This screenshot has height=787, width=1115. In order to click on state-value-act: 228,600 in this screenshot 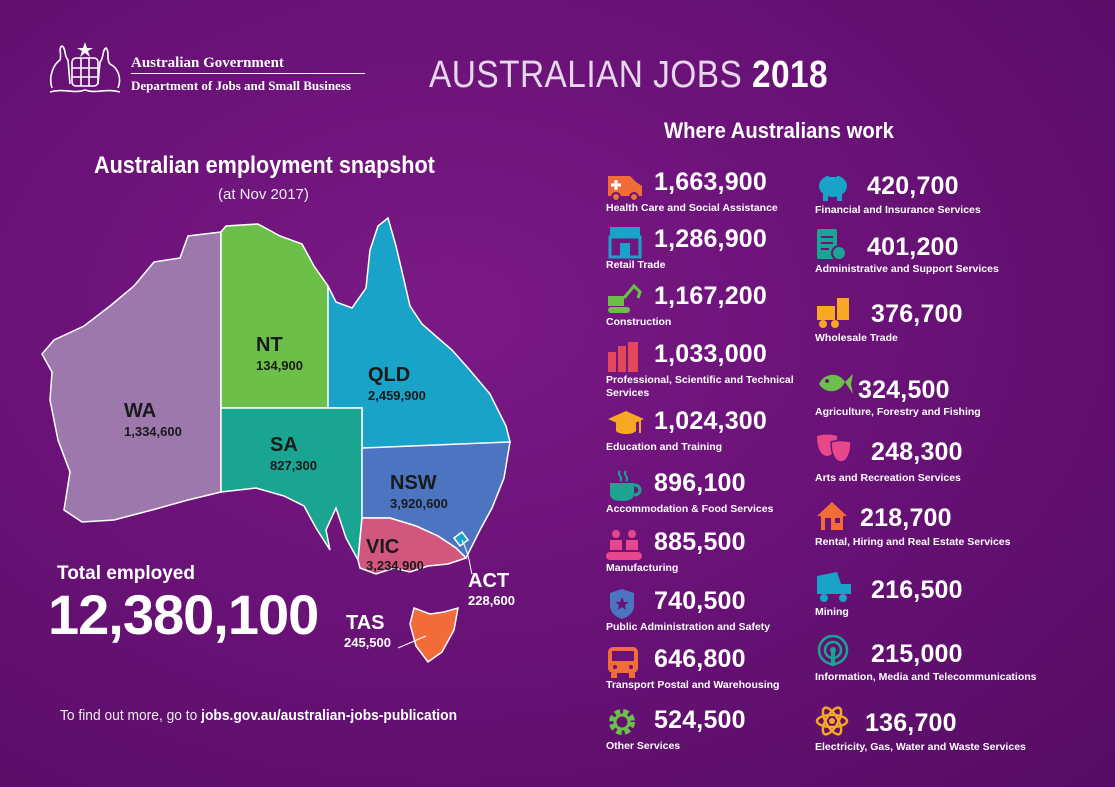, I will do `click(491, 600)`.